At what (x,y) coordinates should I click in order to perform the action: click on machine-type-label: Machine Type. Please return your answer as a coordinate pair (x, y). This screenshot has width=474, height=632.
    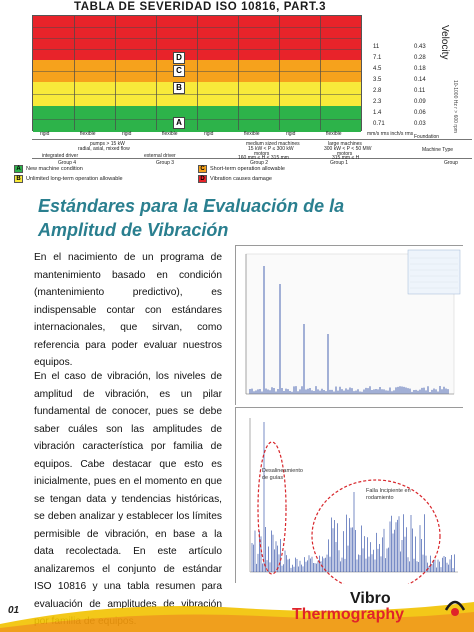
    Looking at the image, I should click on (438, 150).